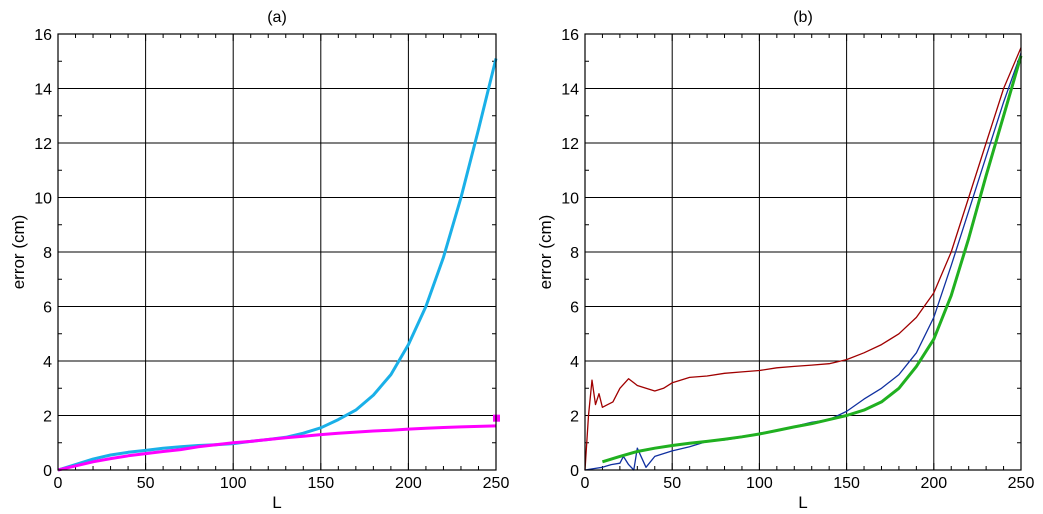 The width and height of the screenshot is (1043, 514). What do you see at coordinates (277, 17) in the screenshot?
I see `panel-title: (a)` at bounding box center [277, 17].